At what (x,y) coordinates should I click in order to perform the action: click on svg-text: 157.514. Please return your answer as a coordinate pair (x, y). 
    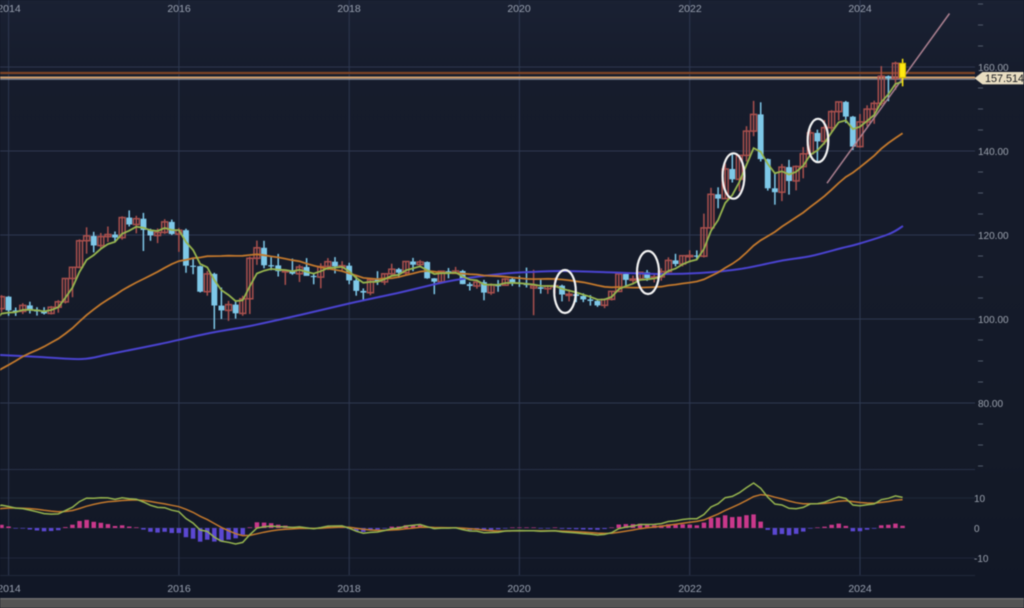
    Looking at the image, I should click on (1004, 79).